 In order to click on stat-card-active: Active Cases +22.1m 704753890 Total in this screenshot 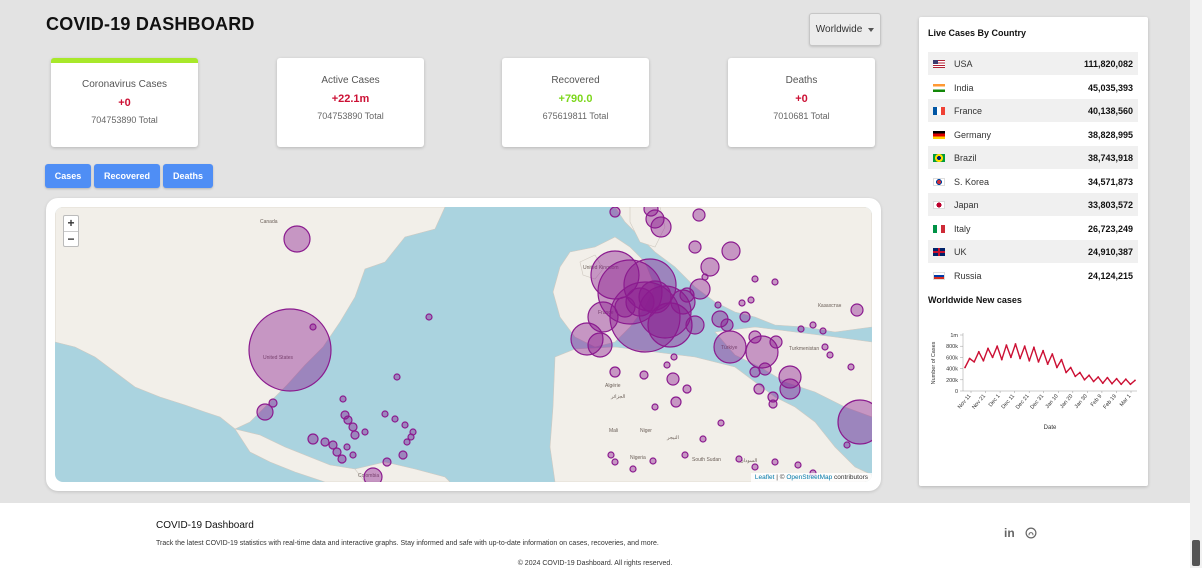, I will do `click(350, 102)`.